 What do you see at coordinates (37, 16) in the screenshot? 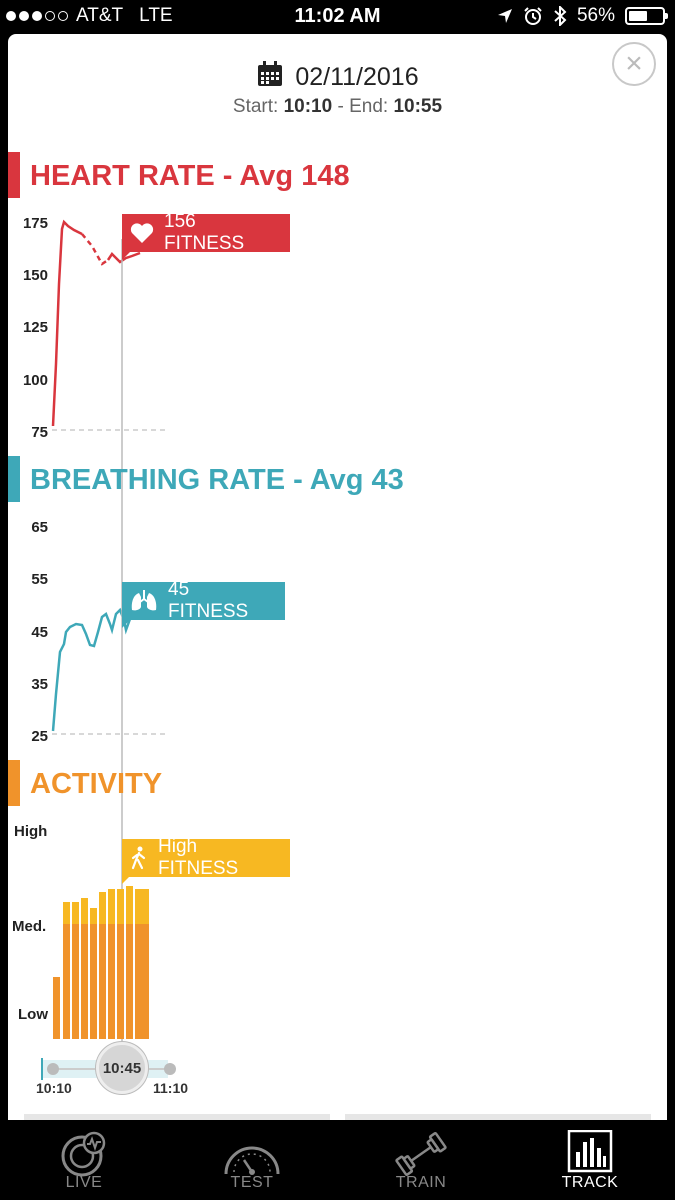
I see `signal-icon` at bounding box center [37, 16].